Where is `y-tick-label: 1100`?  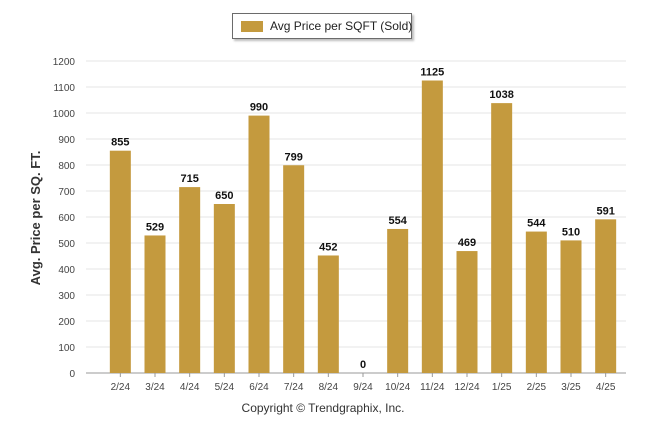 y-tick-label: 1100 is located at coordinates (64, 88).